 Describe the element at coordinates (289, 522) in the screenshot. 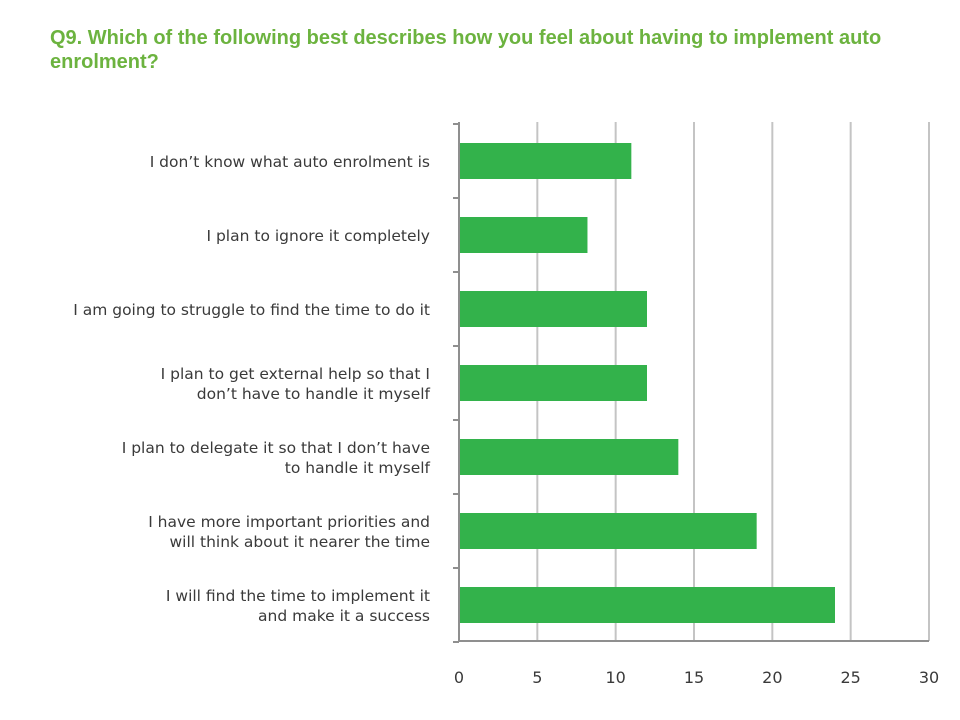

I see `category-label-line: I have more important priorities and` at that location.